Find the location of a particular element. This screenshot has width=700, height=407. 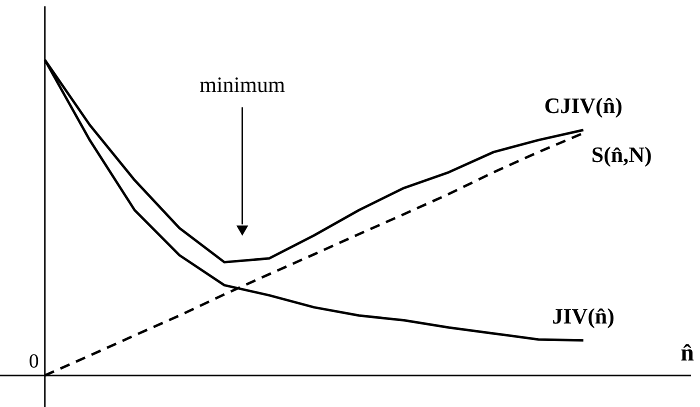

series-label: JIV(n̂) is located at coordinates (583, 315).